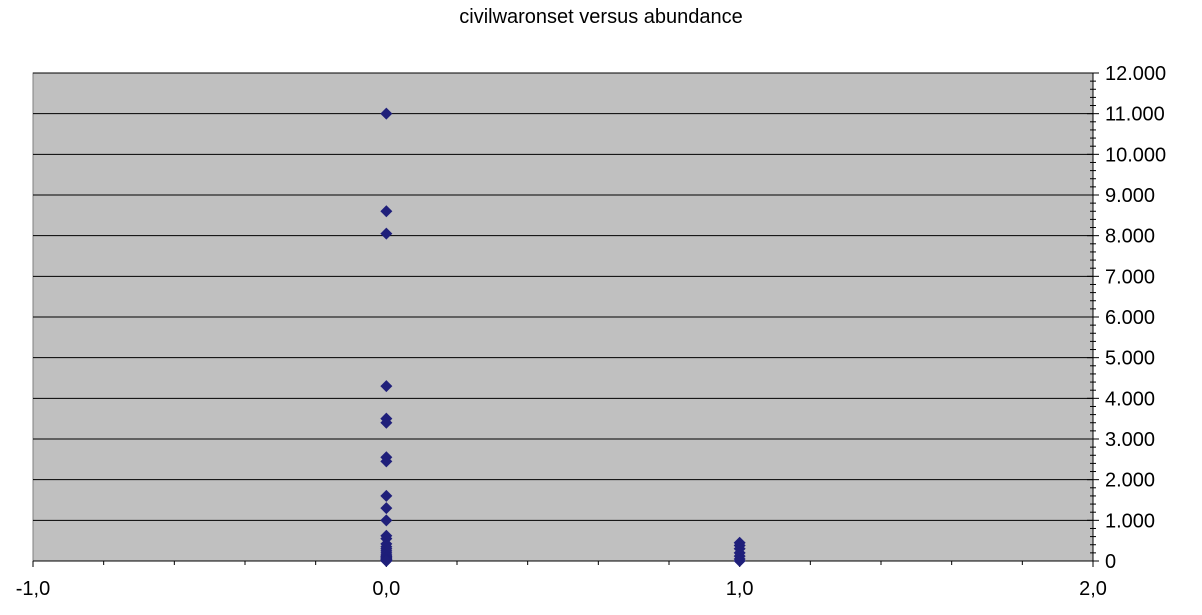  What do you see at coordinates (1130, 359) in the screenshot?
I see `y-tick-label: 5.000` at bounding box center [1130, 359].